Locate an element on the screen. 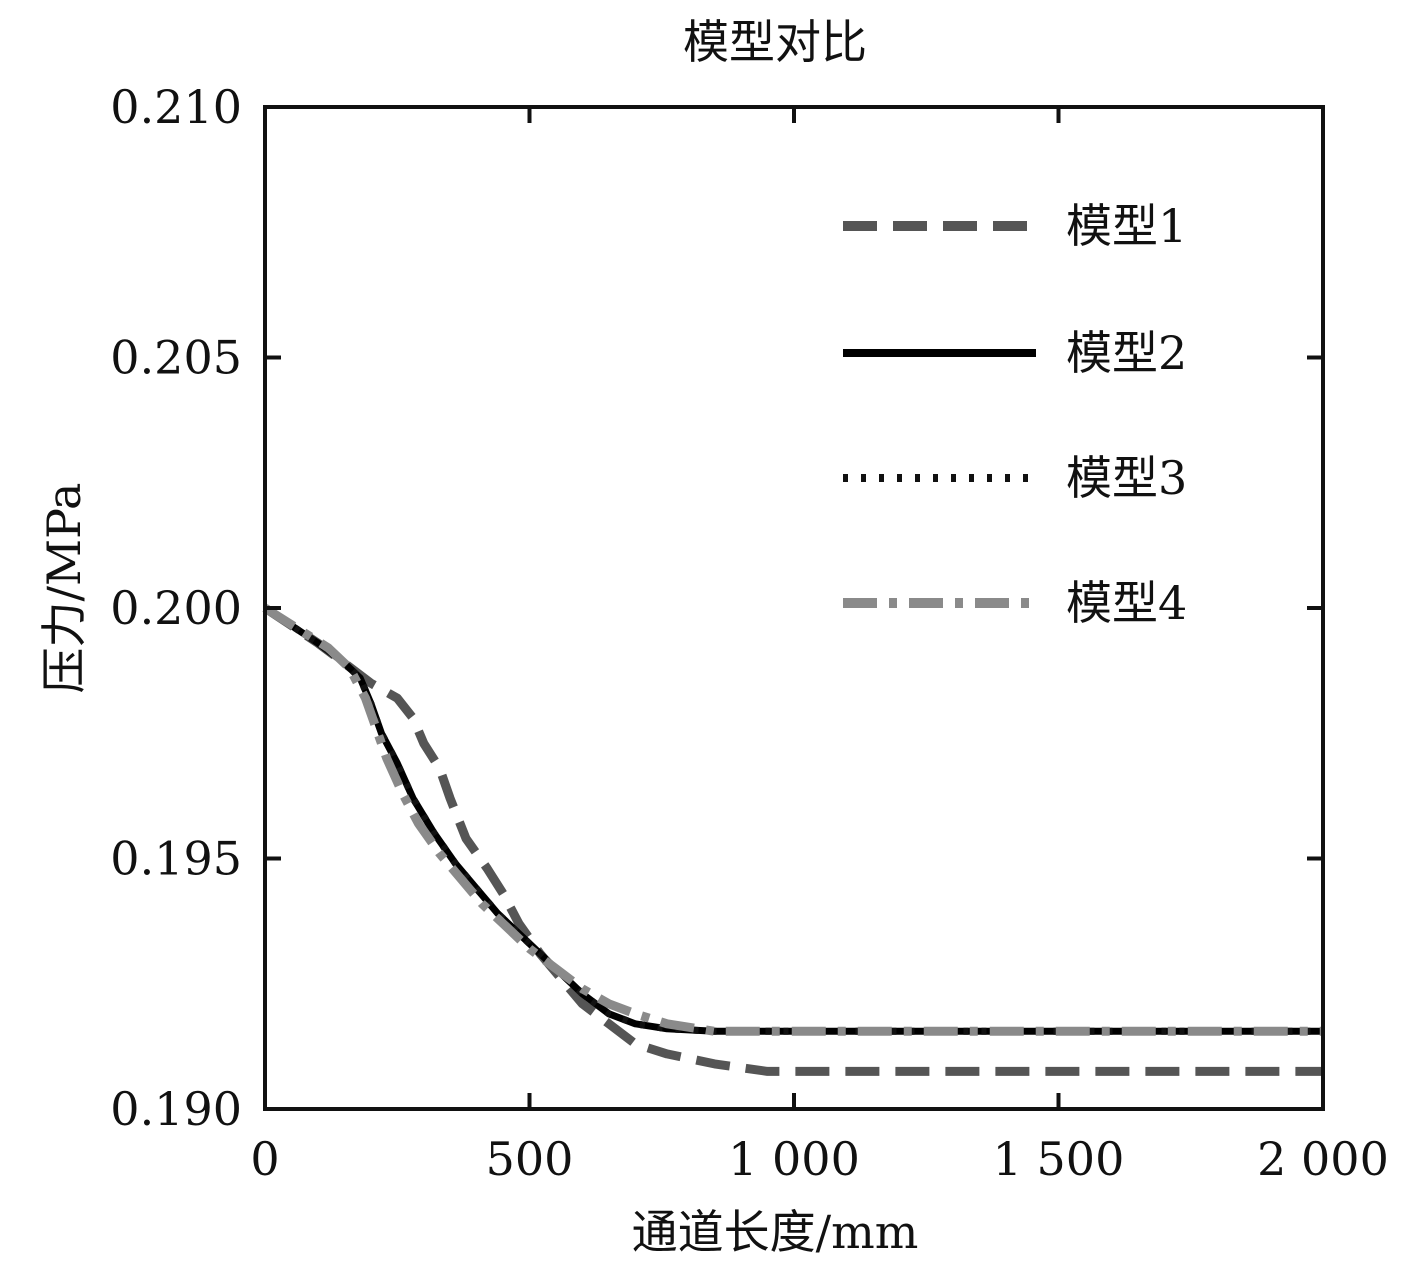 This screenshot has width=1415, height=1263. y-tick-label-0: 0.190 is located at coordinates (176, 1109).